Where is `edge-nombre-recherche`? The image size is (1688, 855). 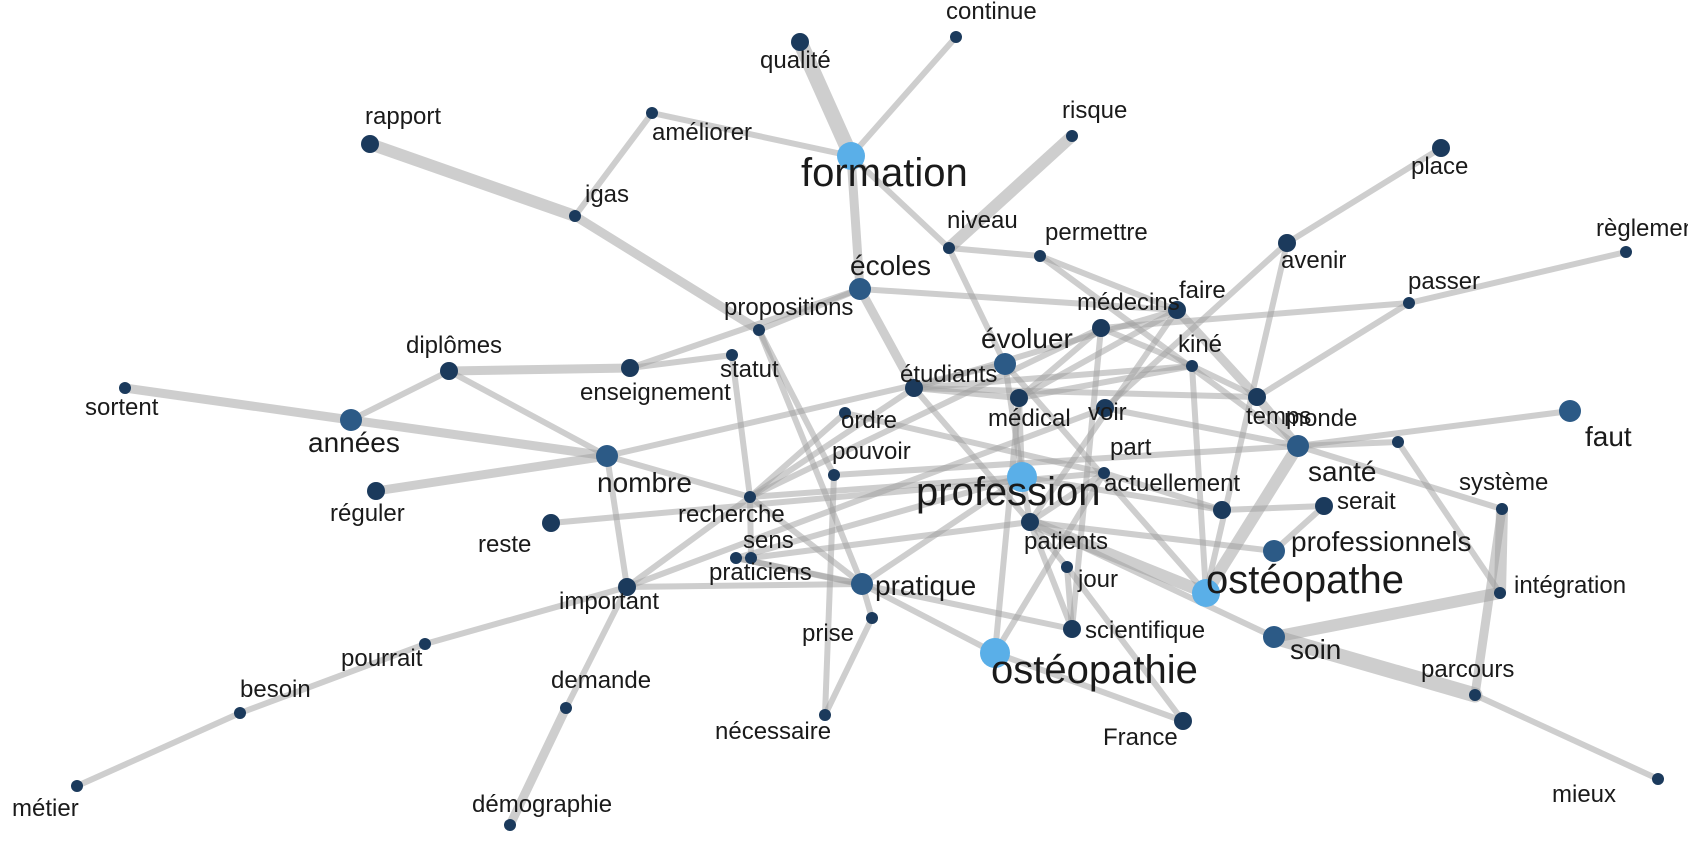
edge-nombre-recherche is located at coordinates (678, 476).